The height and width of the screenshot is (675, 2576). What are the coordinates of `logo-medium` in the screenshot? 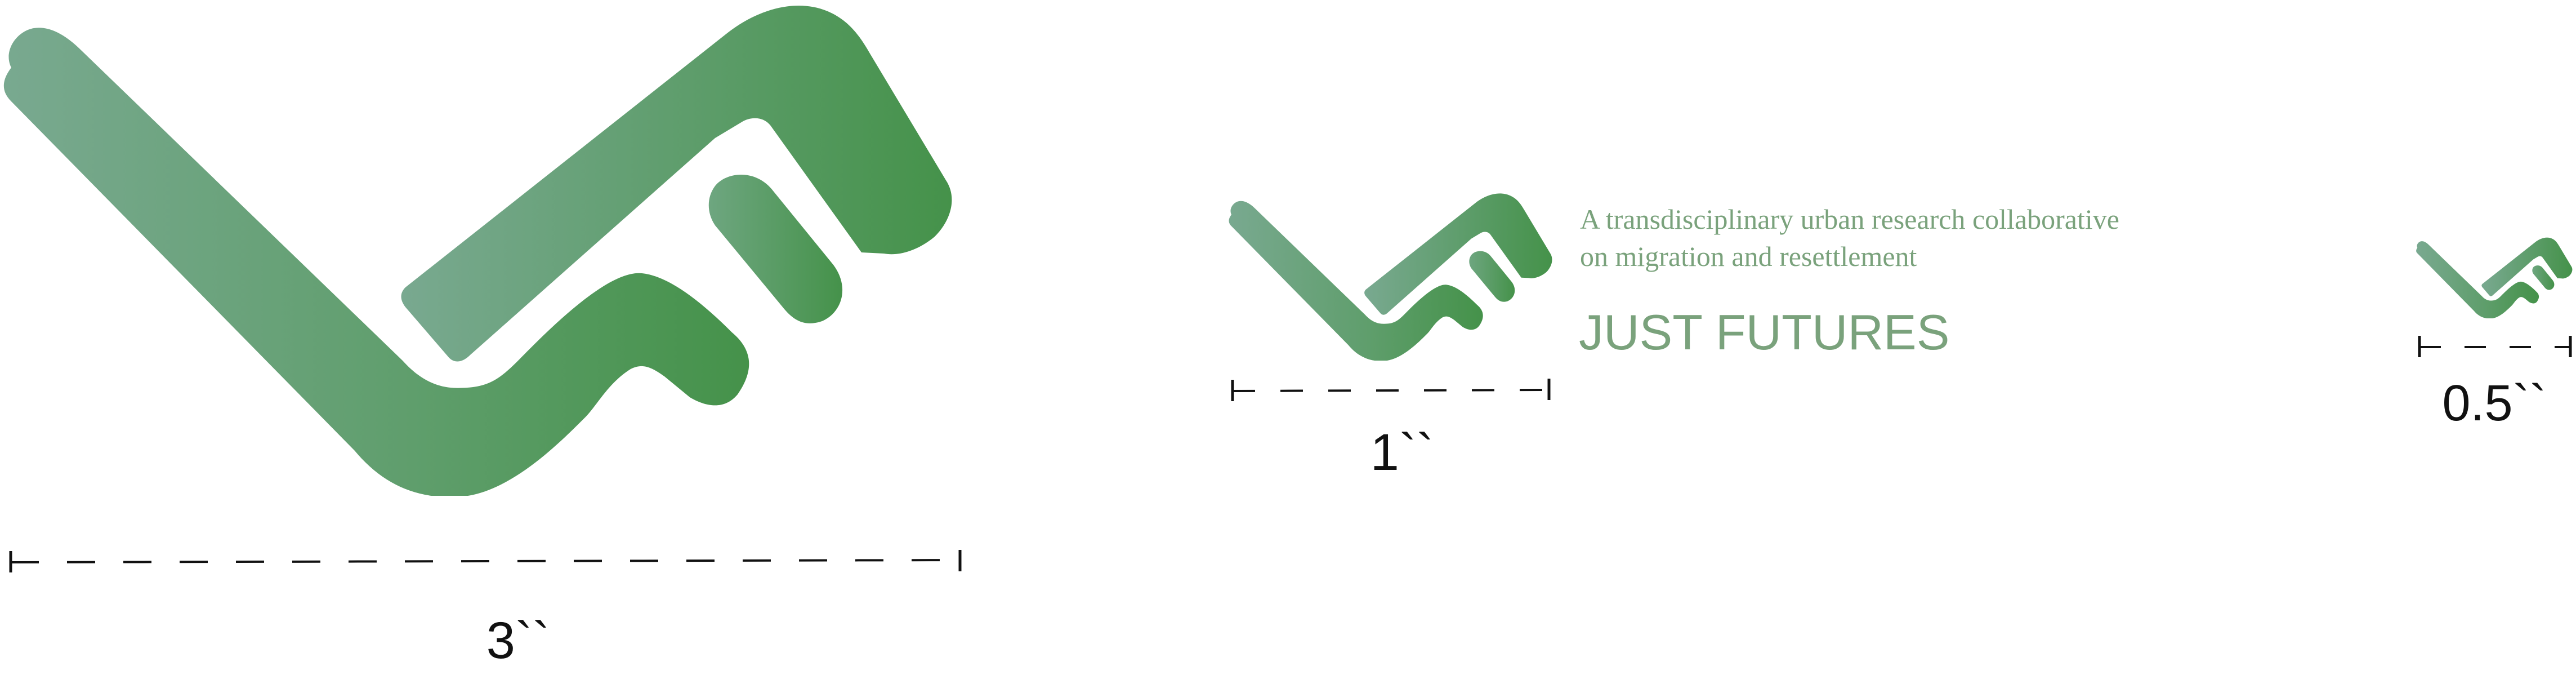 It's located at (1390, 276).